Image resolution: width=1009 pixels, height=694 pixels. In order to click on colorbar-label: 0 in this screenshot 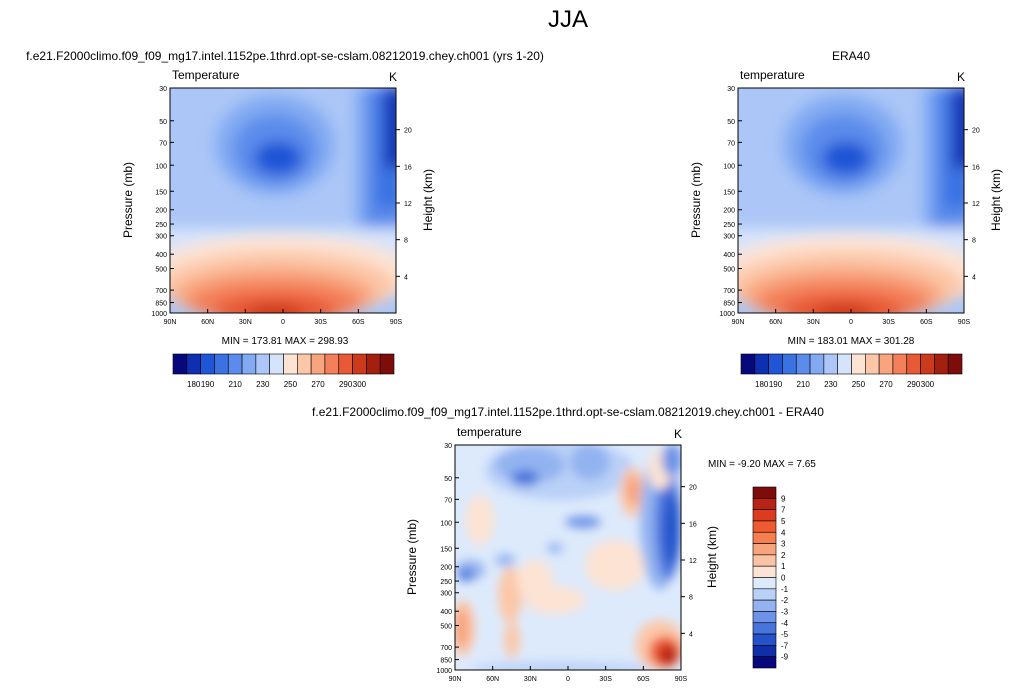, I will do `click(783, 578)`.